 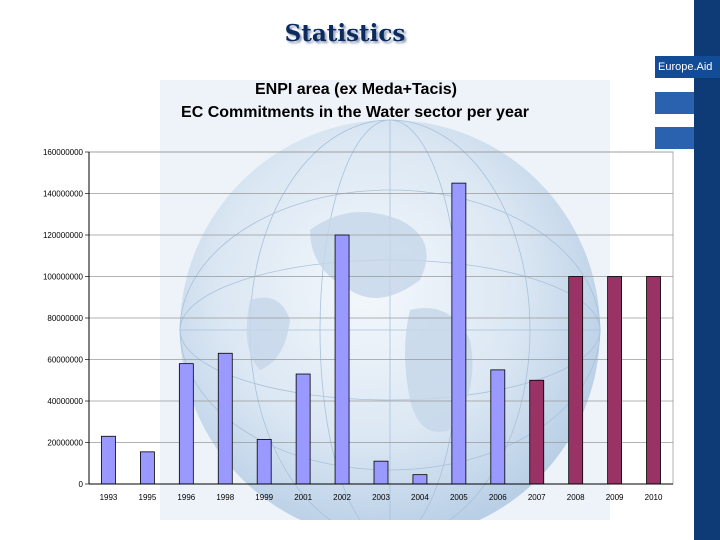 What do you see at coordinates (498, 497) in the screenshot?
I see `x-tick-label: 2006` at bounding box center [498, 497].